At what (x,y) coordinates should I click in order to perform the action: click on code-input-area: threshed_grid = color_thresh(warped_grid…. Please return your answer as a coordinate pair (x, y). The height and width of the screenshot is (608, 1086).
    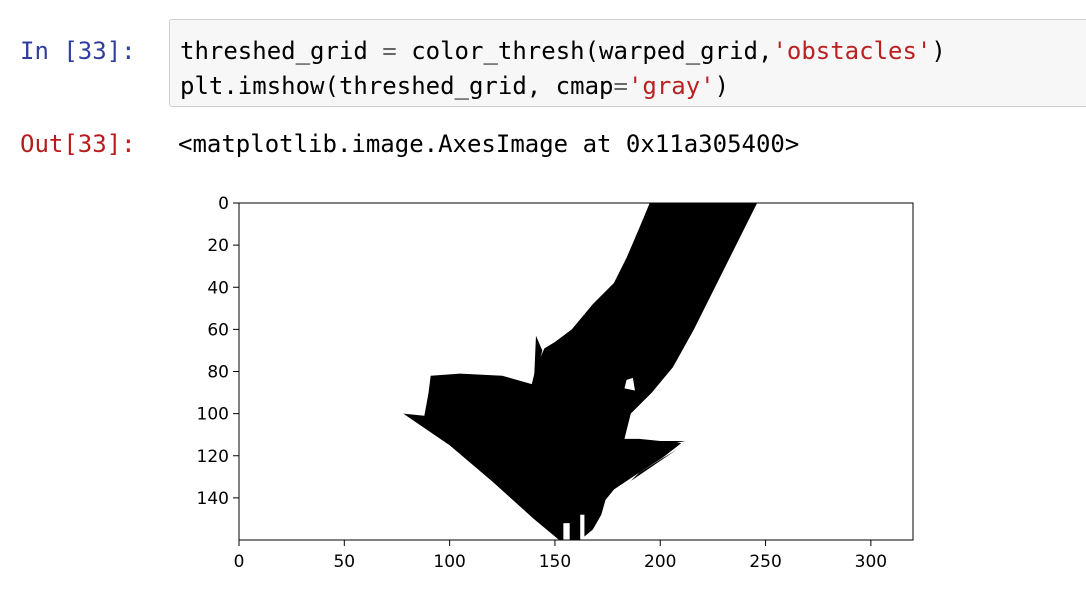
    Looking at the image, I should click on (627, 63).